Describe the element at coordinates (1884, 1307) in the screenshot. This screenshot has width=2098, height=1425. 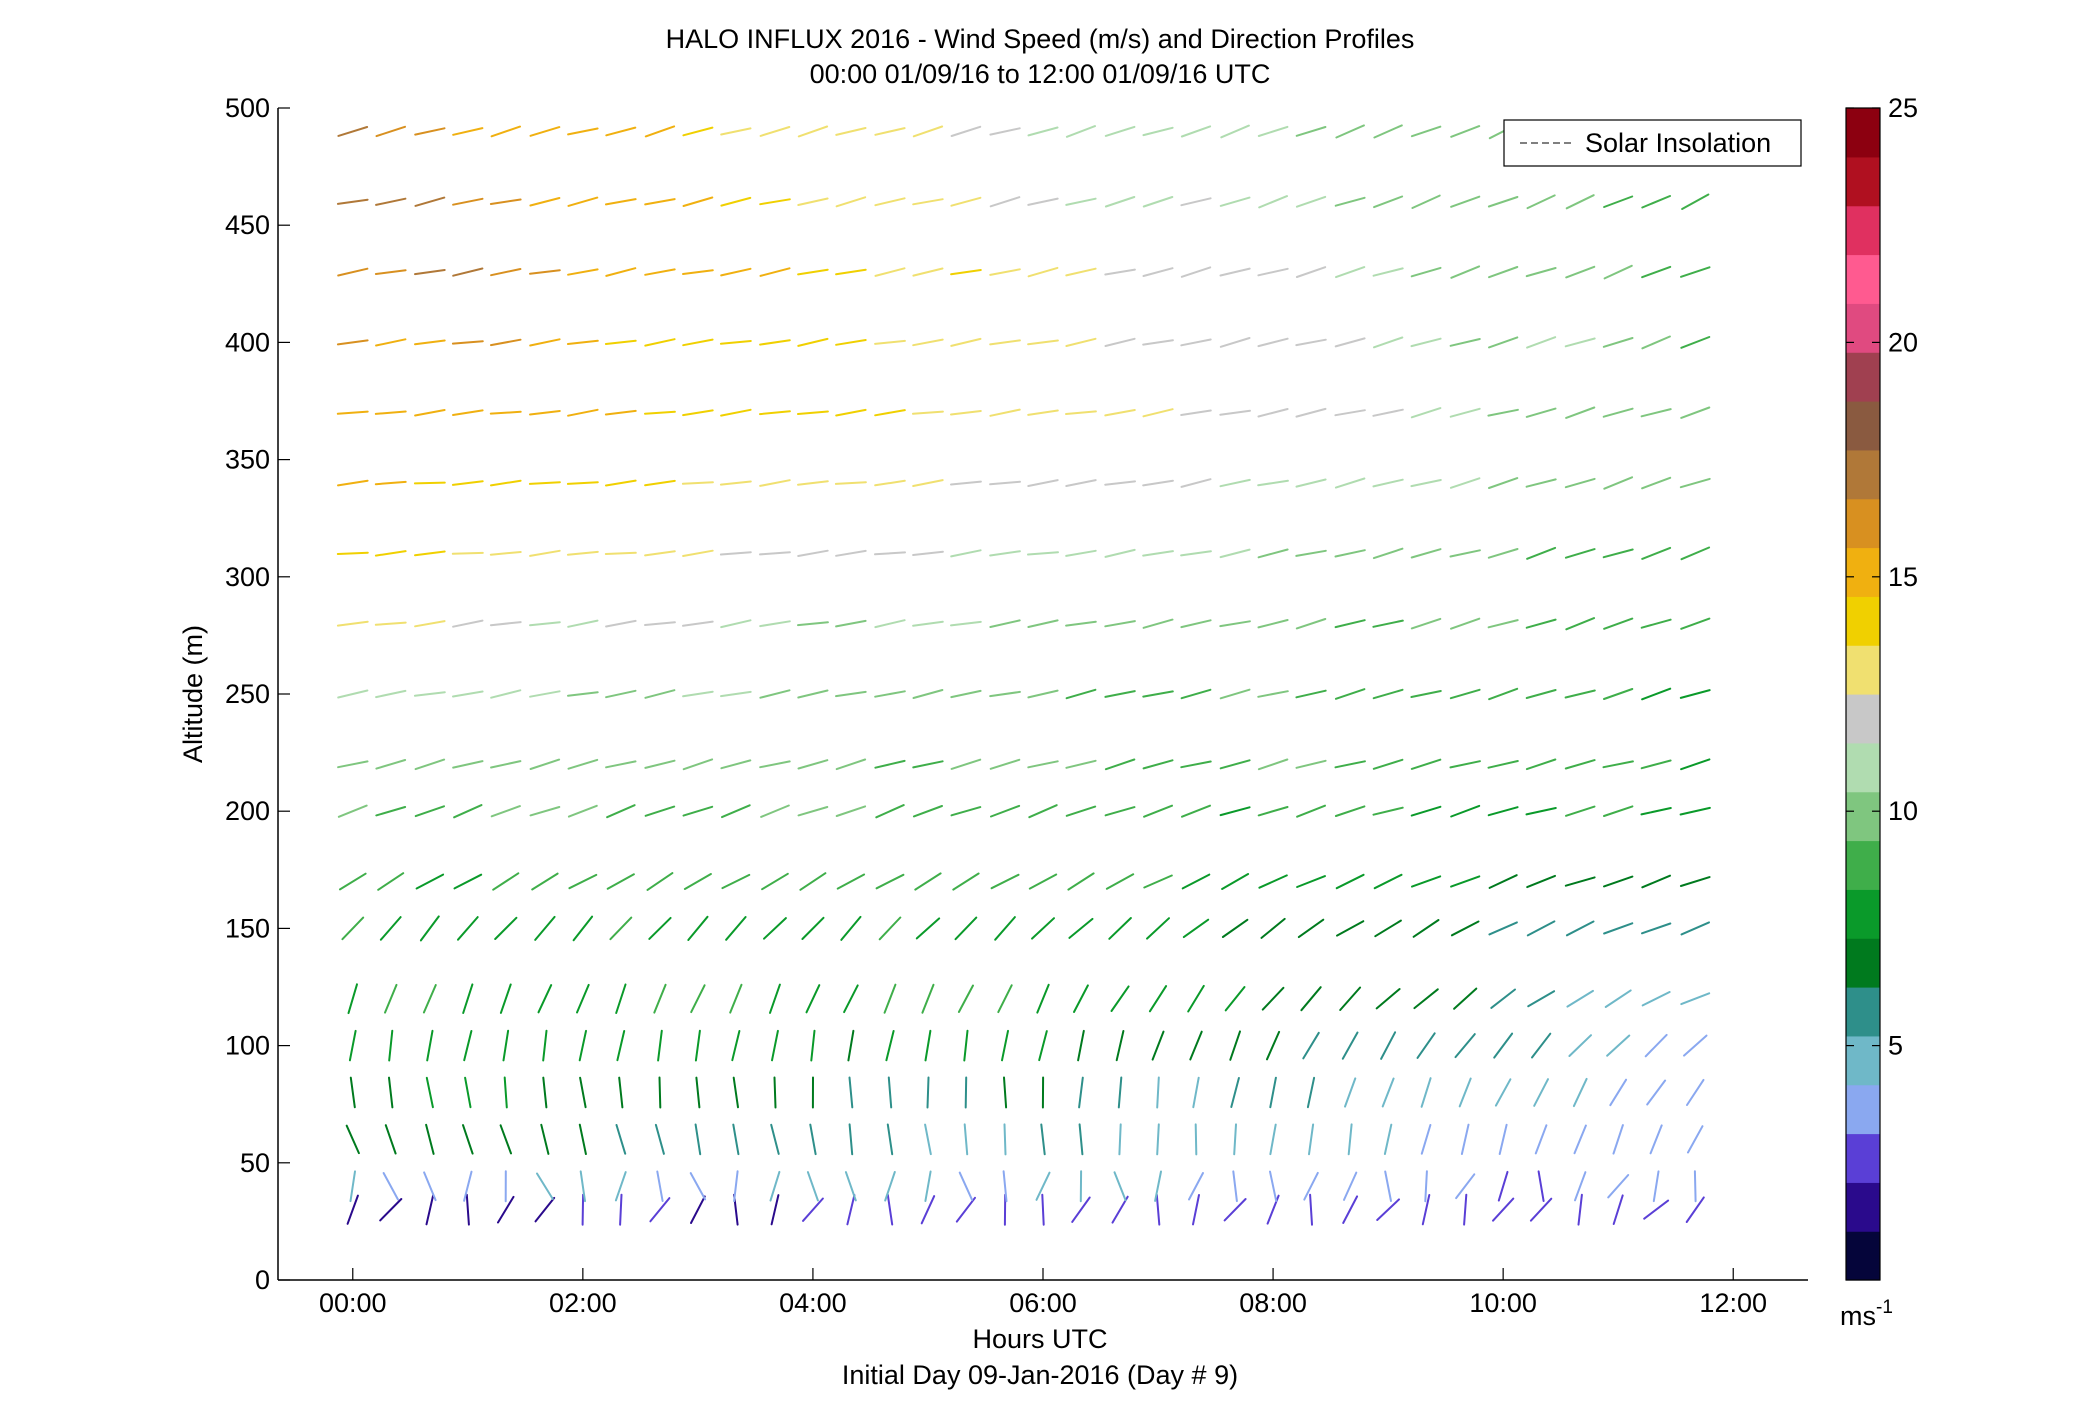
I see `colorbar-unit-exponent: -1` at that location.